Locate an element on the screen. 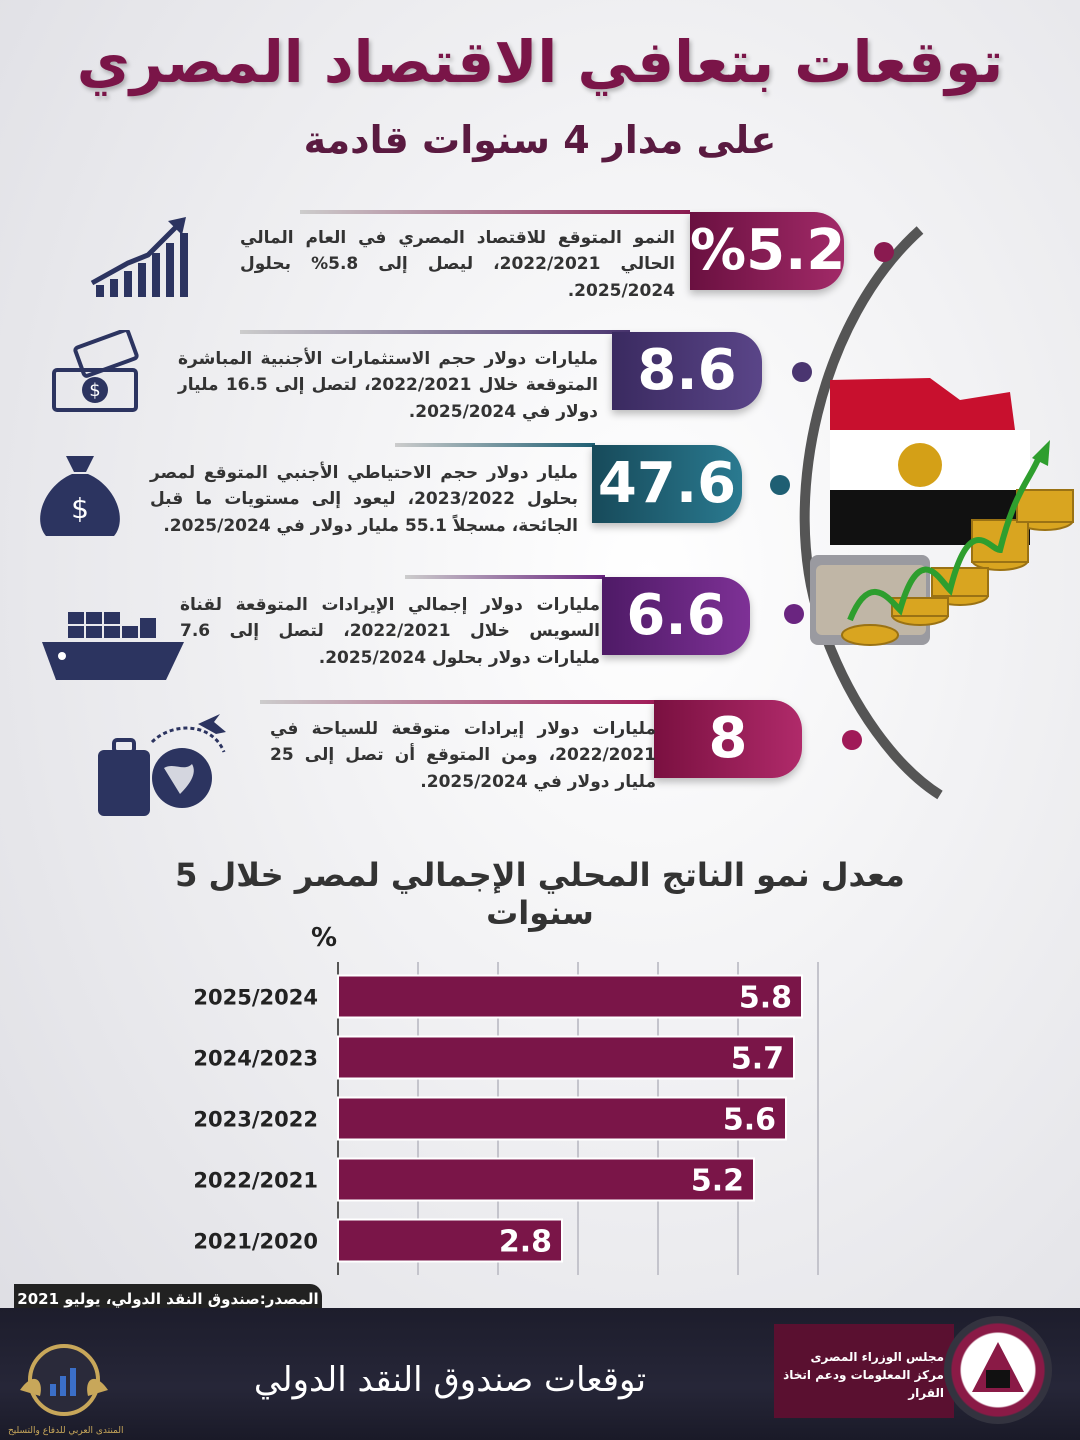 The image size is (1080, 1440). row-1-dot is located at coordinates (884, 252).